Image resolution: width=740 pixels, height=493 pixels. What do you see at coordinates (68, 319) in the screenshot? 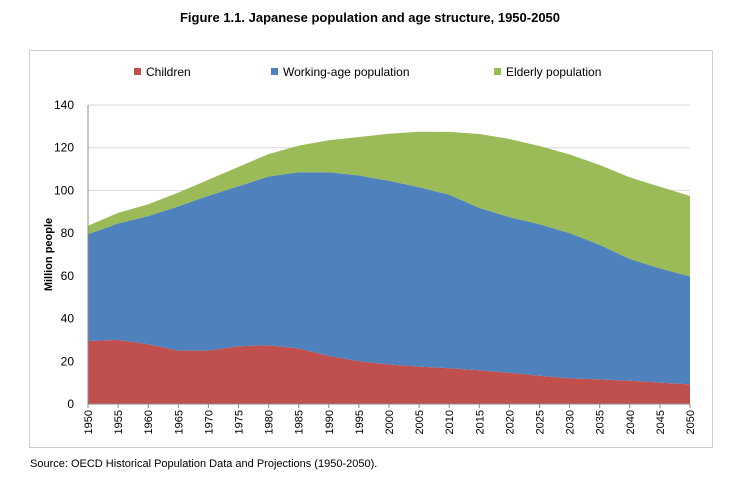
I see `y-tick-label: 40` at bounding box center [68, 319].